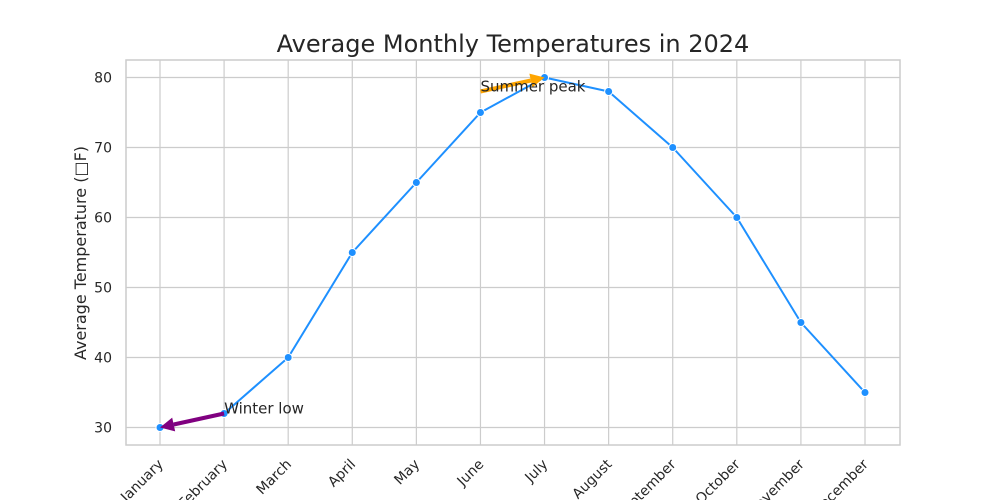 This screenshot has width=1000, height=504. What do you see at coordinates (103, 429) in the screenshot?
I see `y-tick-label: 30` at bounding box center [103, 429].